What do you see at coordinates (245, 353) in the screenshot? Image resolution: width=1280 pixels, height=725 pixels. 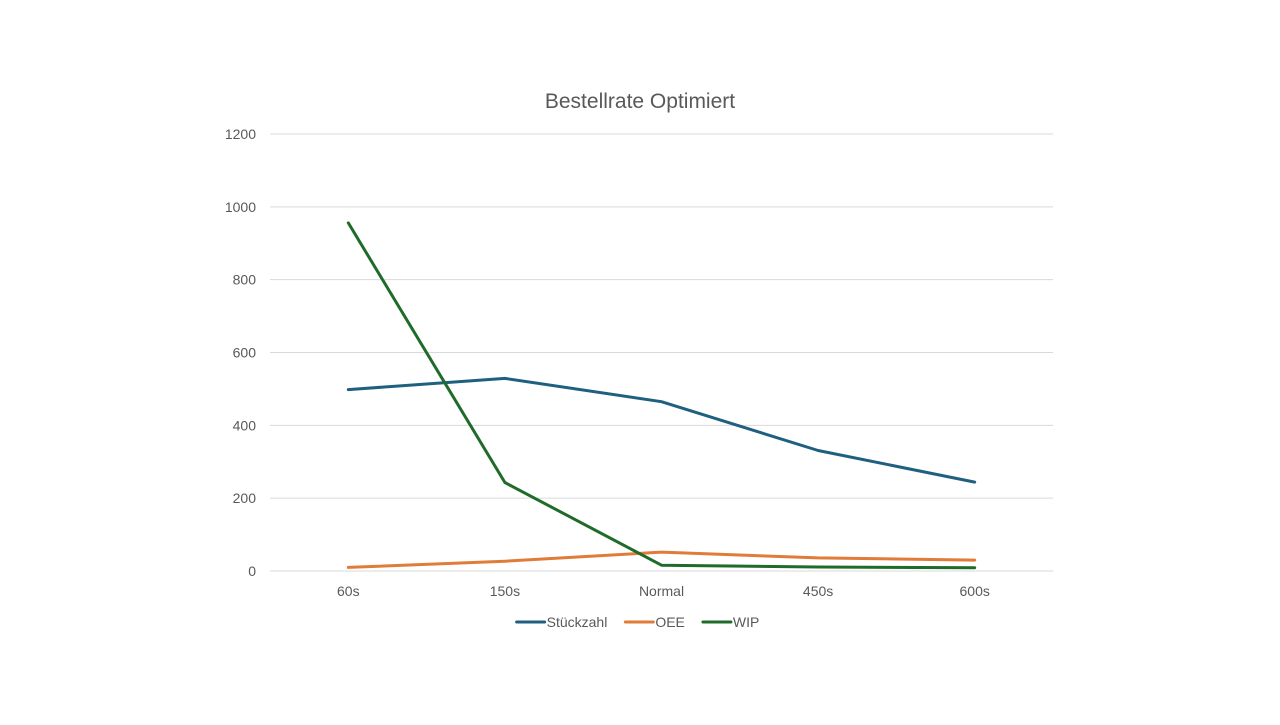 I see `y-tick-label: 600` at bounding box center [245, 353].